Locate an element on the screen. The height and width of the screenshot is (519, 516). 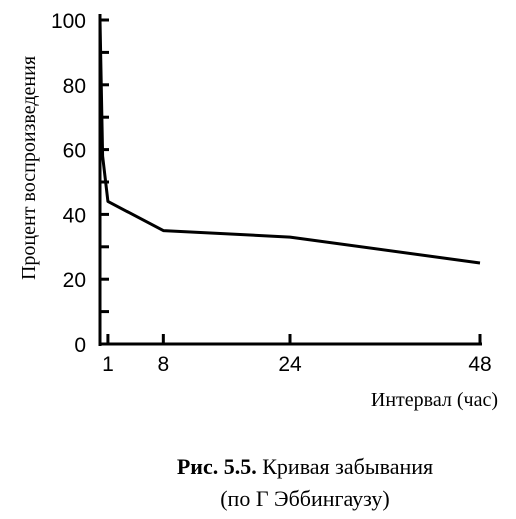
y-axis-title: Процент воспроизведения is located at coordinates (29, 168).